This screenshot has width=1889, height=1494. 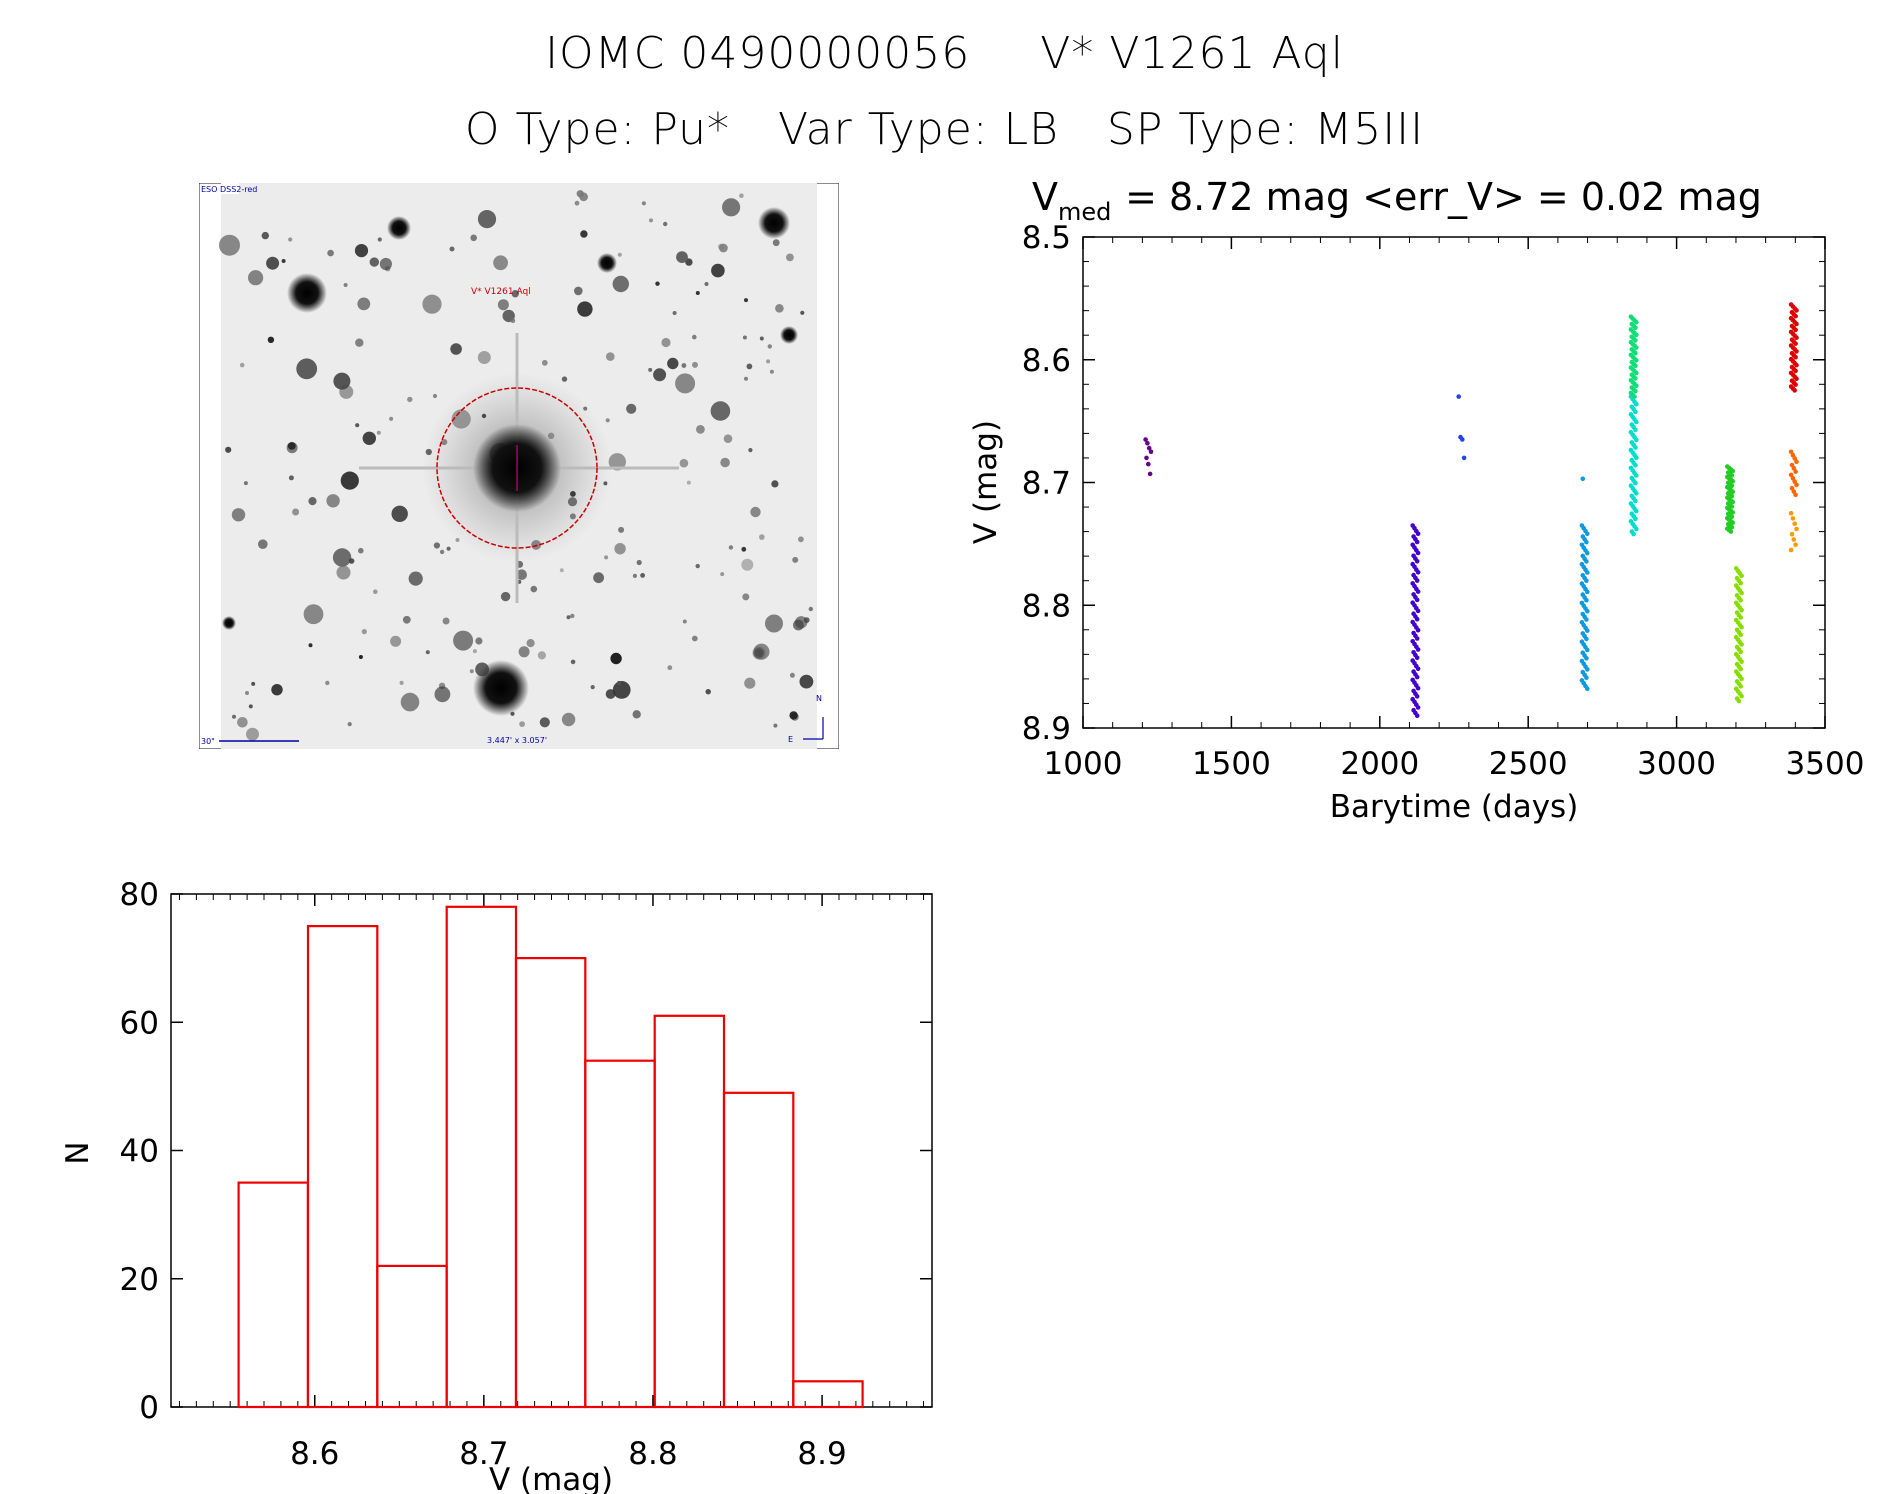 I want to click on scale-label-bg, so click(x=210, y=741).